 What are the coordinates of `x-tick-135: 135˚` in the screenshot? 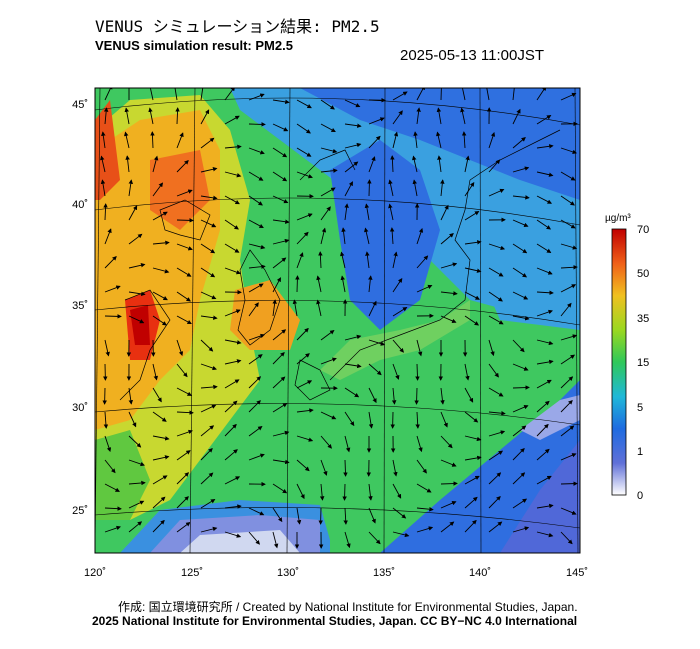 It's located at (384, 573).